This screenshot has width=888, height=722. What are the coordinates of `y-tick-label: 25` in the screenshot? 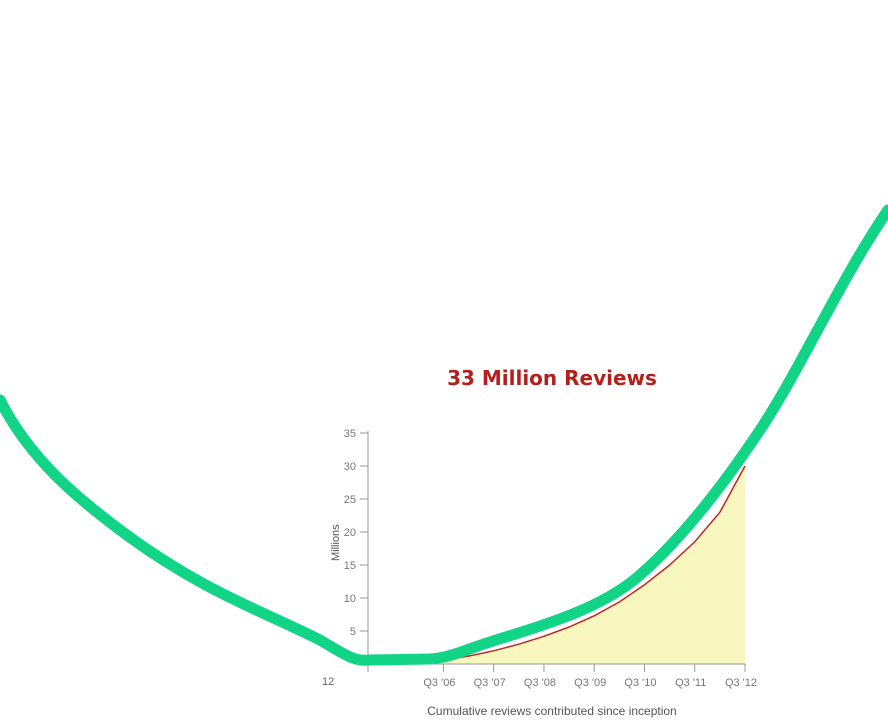 It's located at (350, 500).